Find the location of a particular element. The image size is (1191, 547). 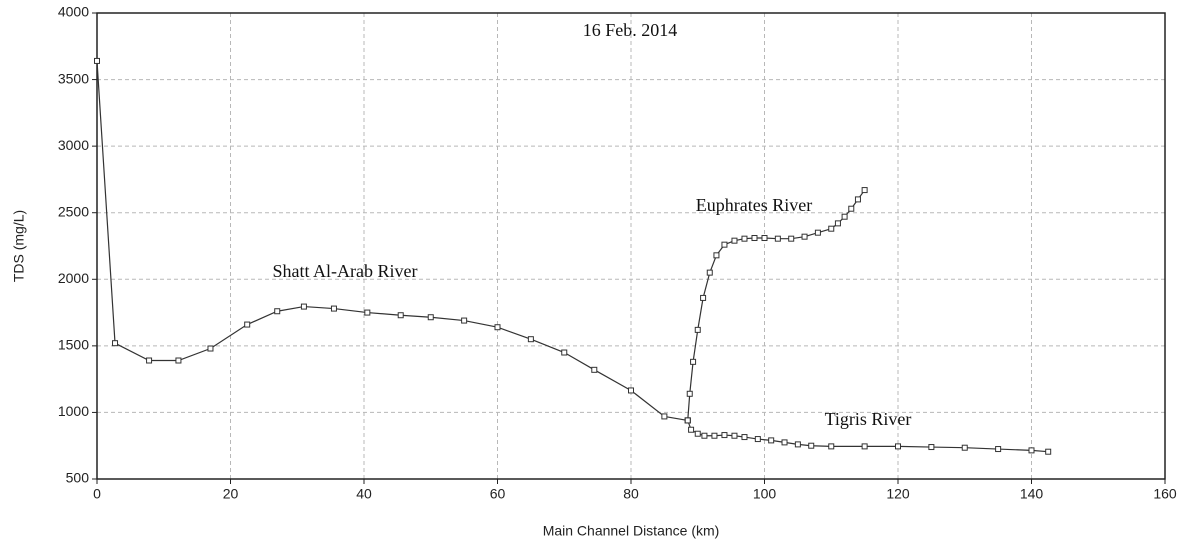

y-axis-label: TDS (mg/L) is located at coordinates (19, 246).